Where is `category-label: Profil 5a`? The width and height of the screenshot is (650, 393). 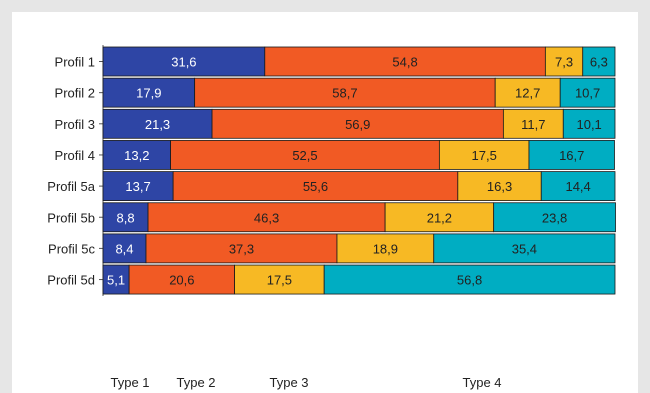
category-label: Profil 5a is located at coordinates (71, 186).